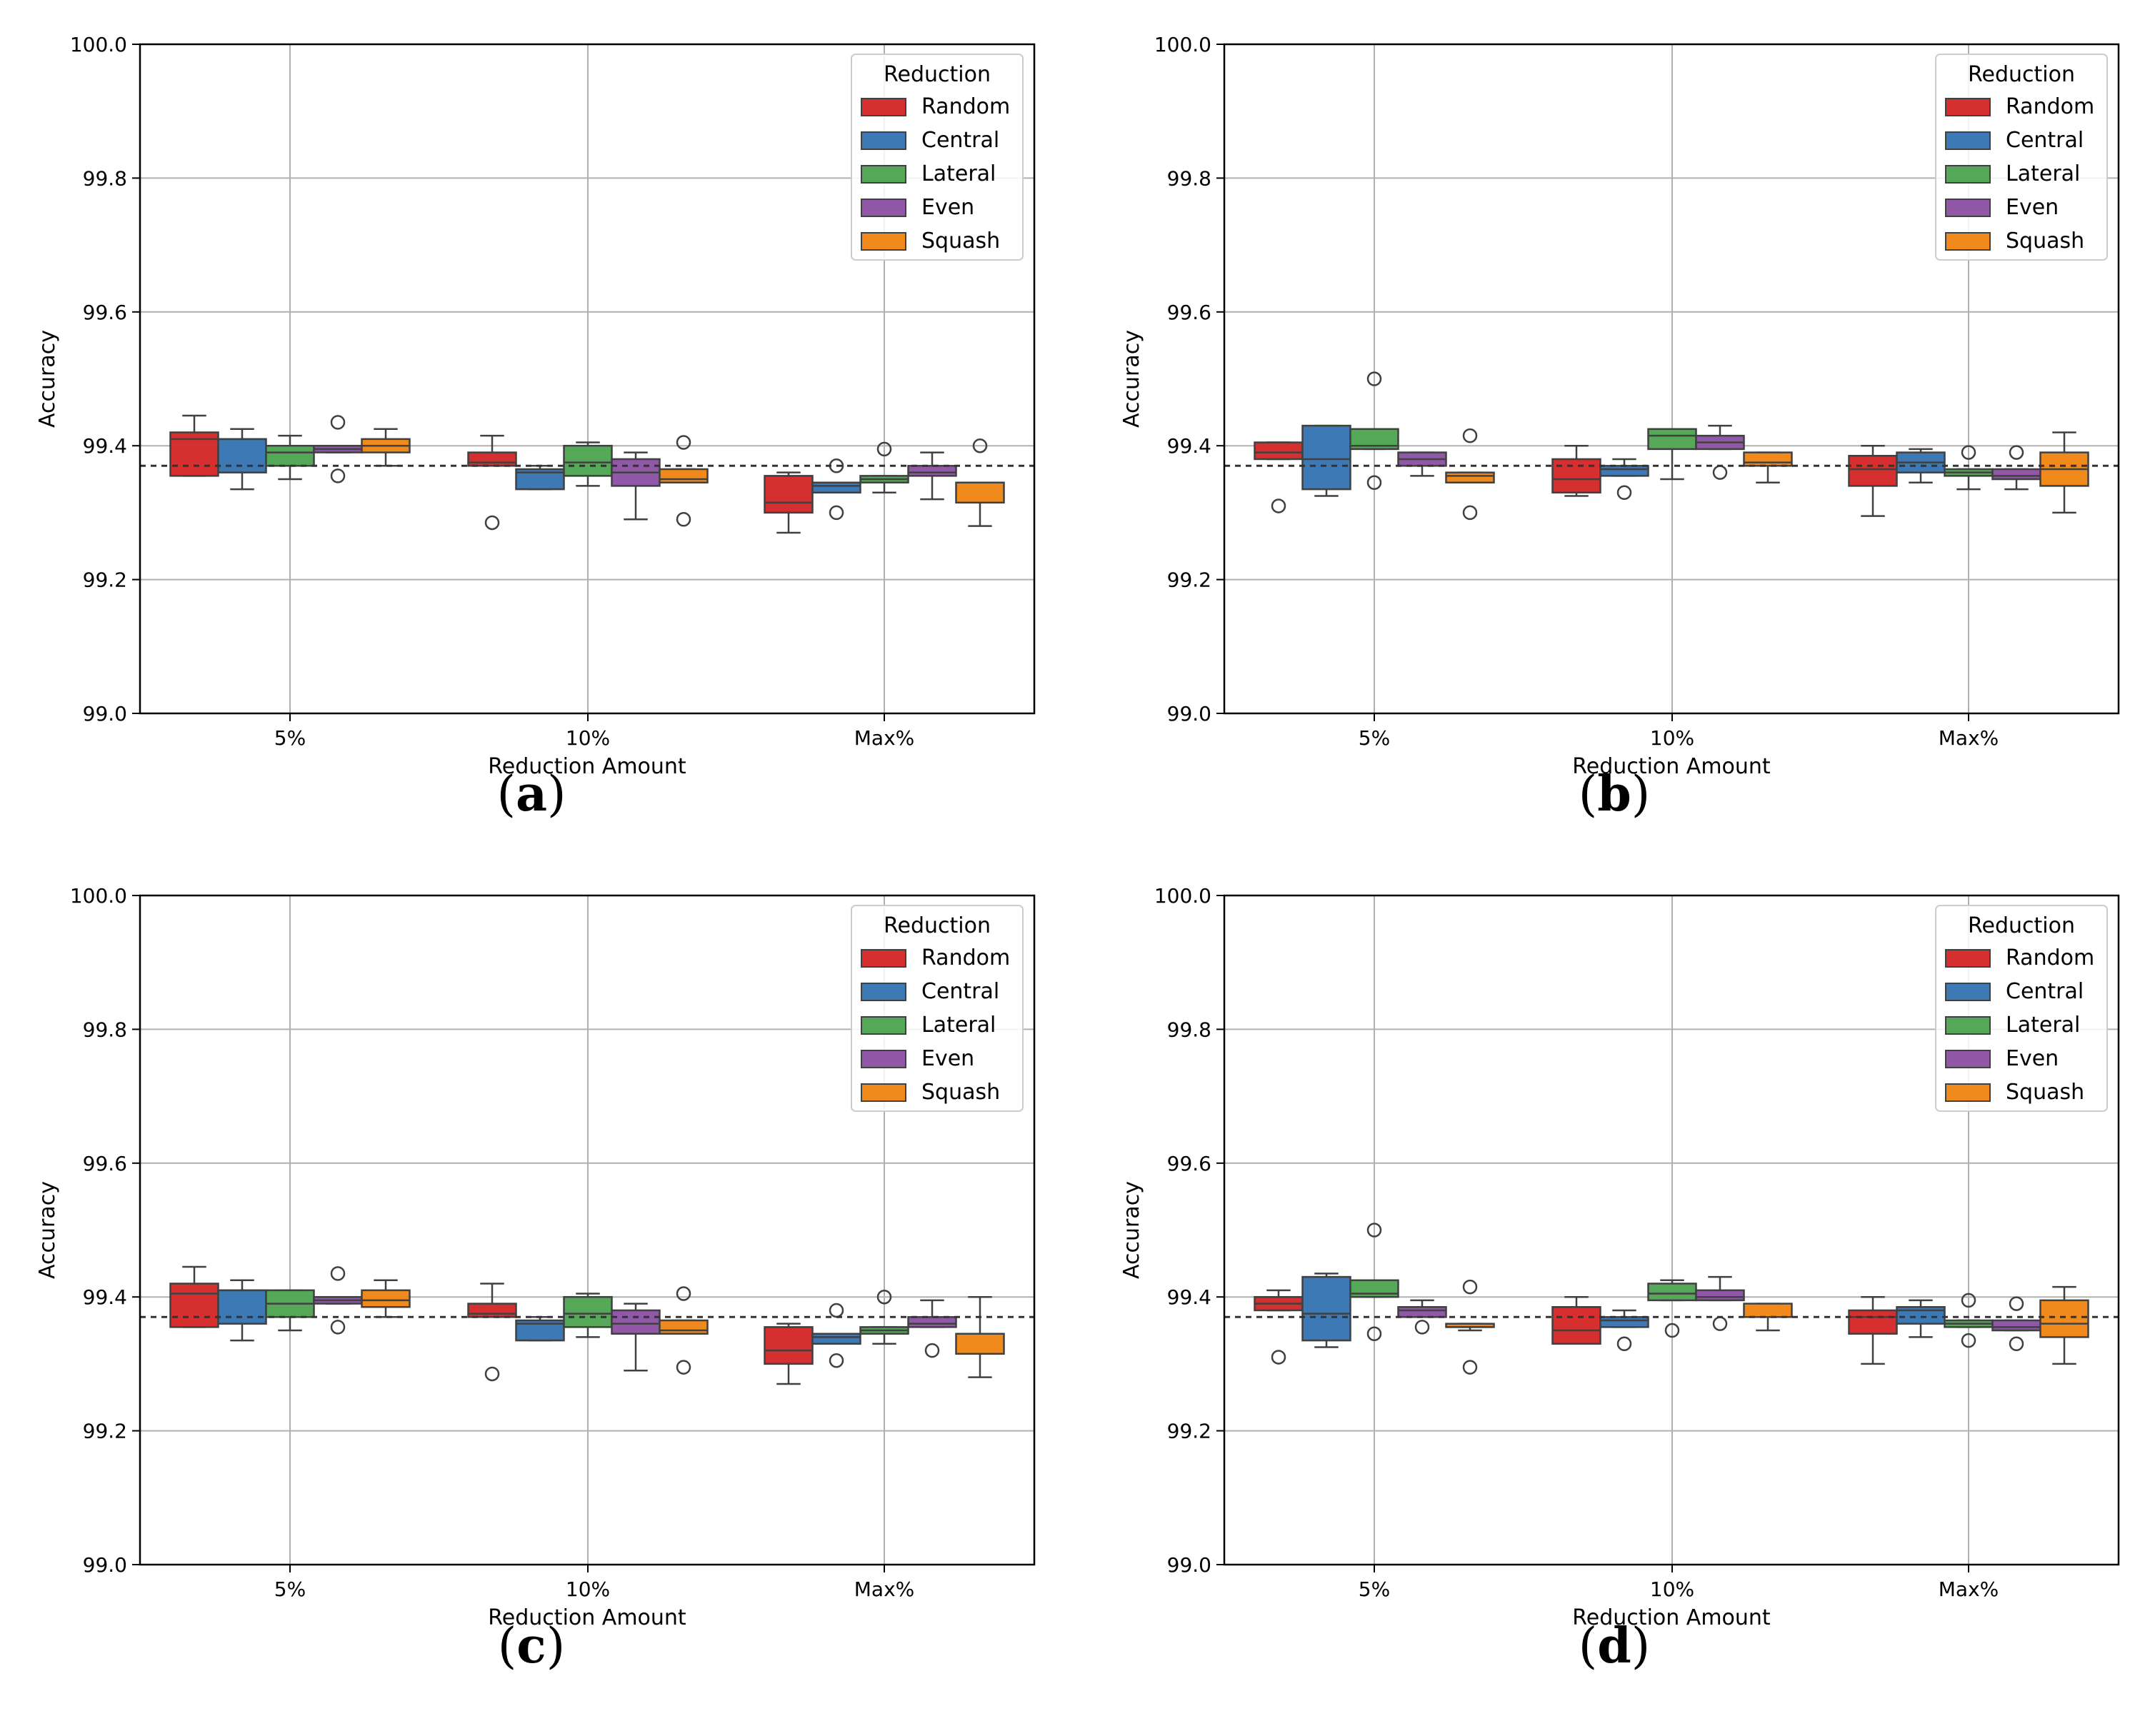  Describe the element at coordinates (1189, 446) in the screenshot. I see `y-tick-label: 99.4` at that location.